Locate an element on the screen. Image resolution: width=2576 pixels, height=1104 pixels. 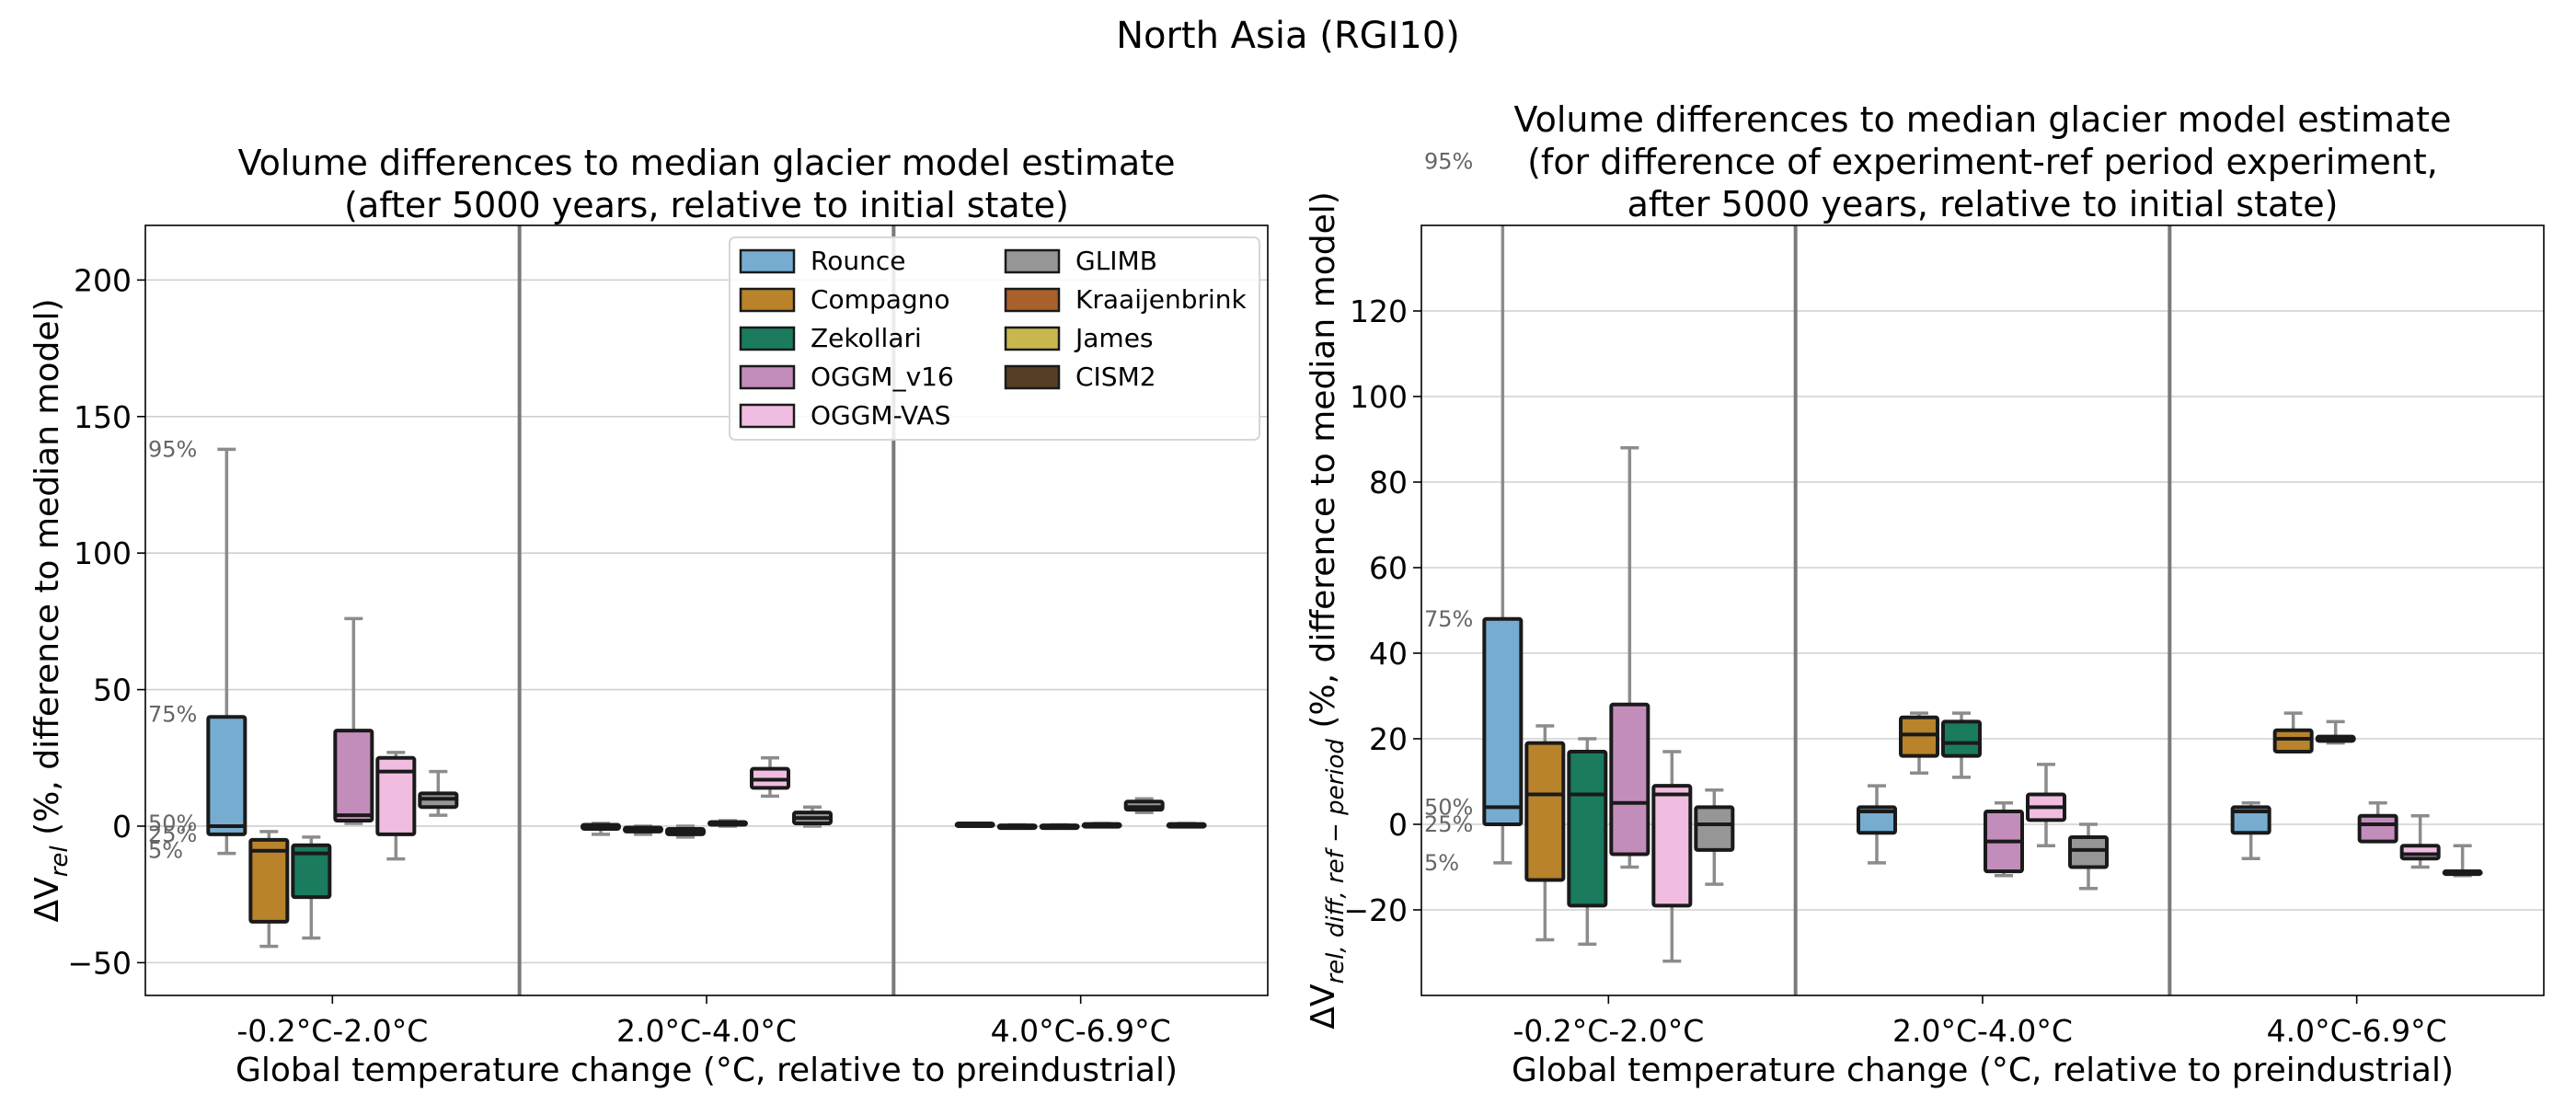
y-tick-label: −50 is located at coordinates (99, 963).